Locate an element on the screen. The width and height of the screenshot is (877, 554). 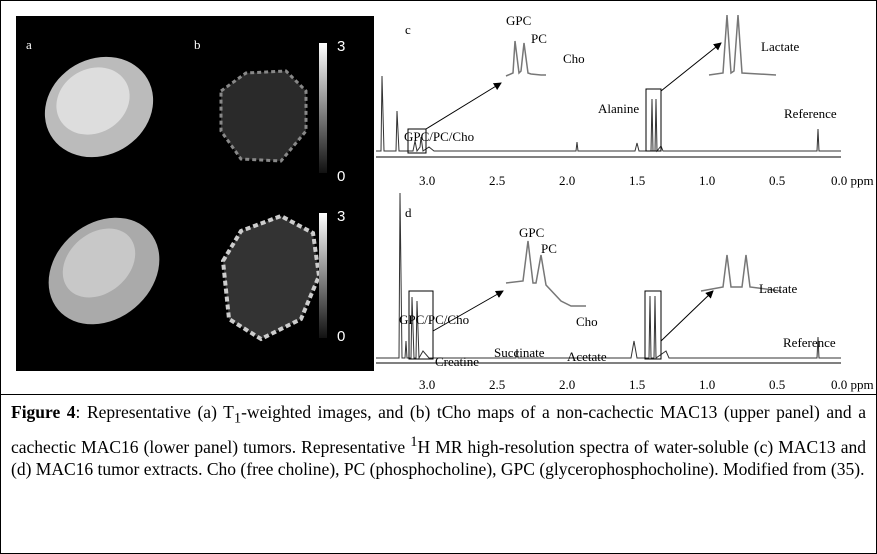
annotation: Acetate is located at coordinates (587, 356).